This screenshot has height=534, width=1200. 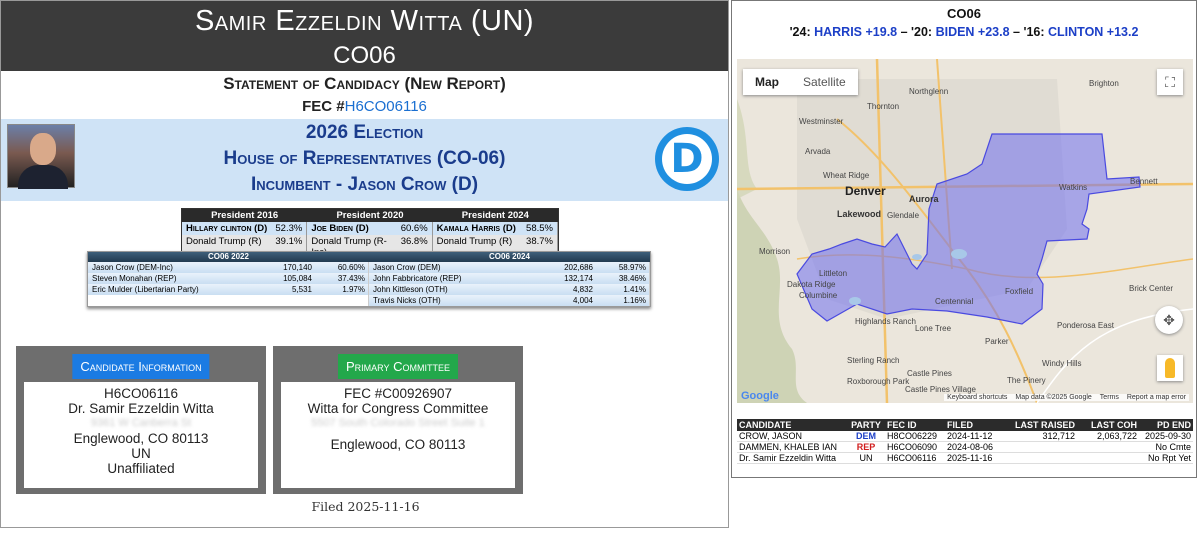 I want to click on map-place-label: The Pinery, so click(x=1026, y=380).